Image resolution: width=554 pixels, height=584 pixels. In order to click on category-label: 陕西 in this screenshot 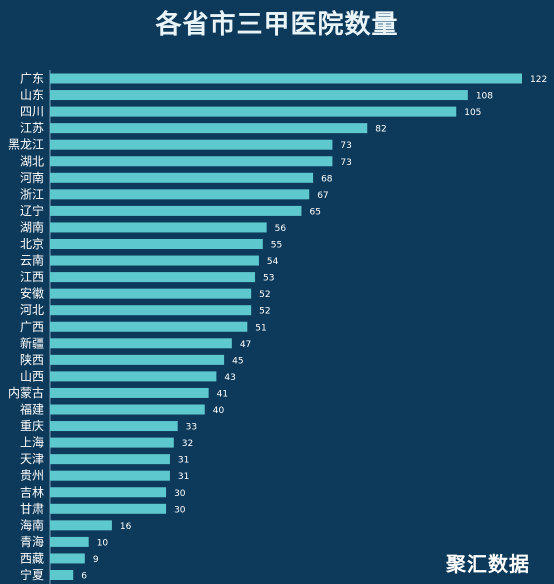, I will do `click(32, 359)`.